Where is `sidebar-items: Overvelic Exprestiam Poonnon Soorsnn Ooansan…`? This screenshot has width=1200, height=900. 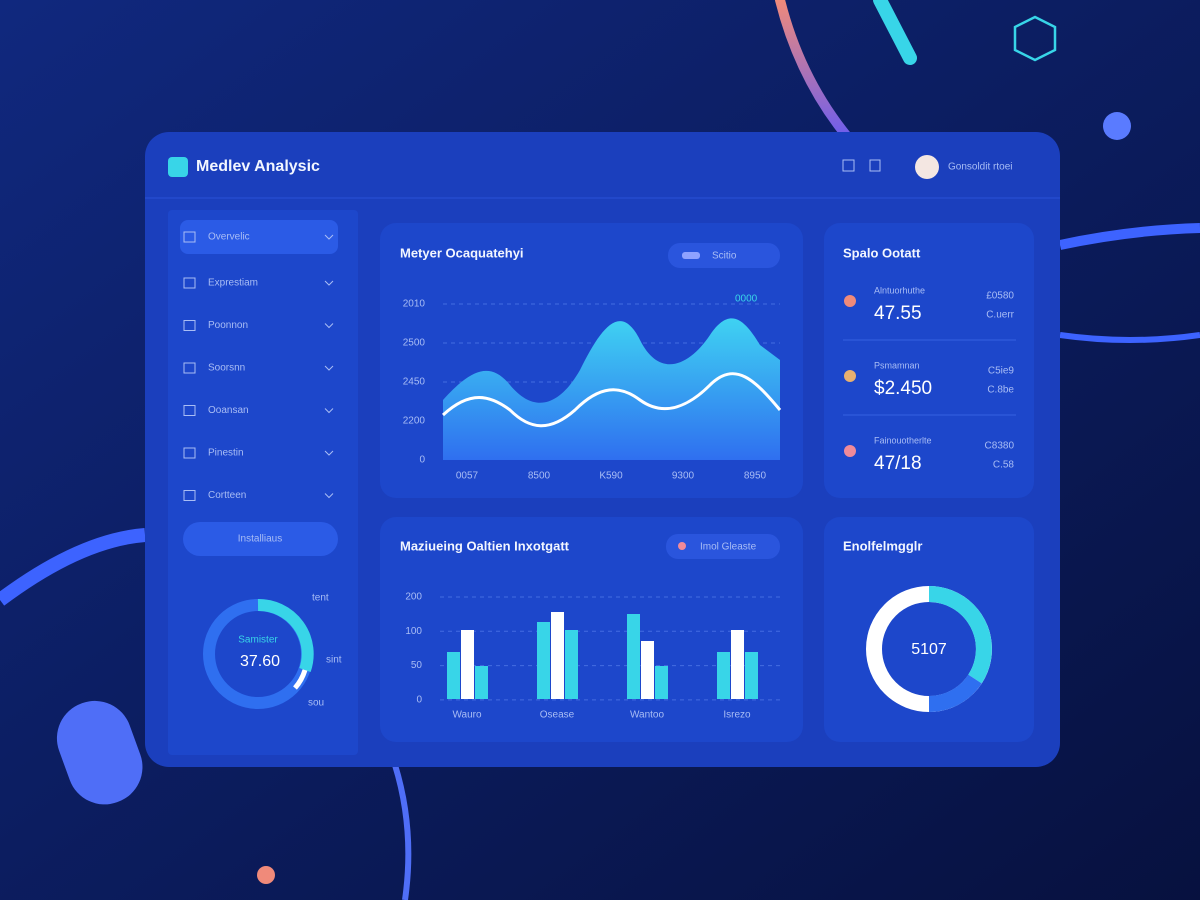
sidebar-items: Overvelic Exprestiam Poonnon Soorsnn Ooansan… is located at coordinates (259, 360).